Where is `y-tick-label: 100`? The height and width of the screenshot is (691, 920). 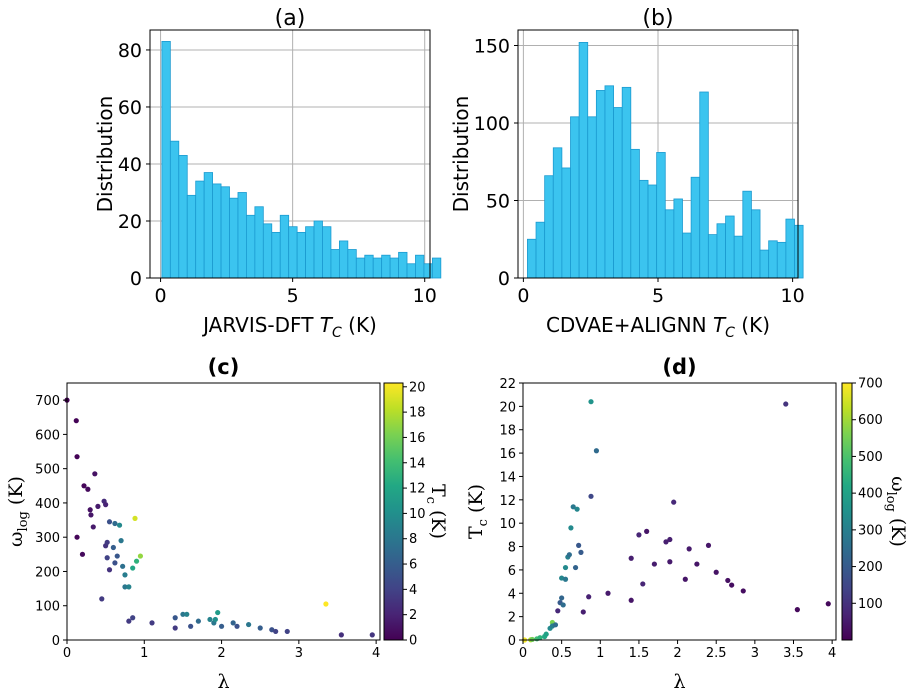 y-tick-label: 100 is located at coordinates (492, 124).